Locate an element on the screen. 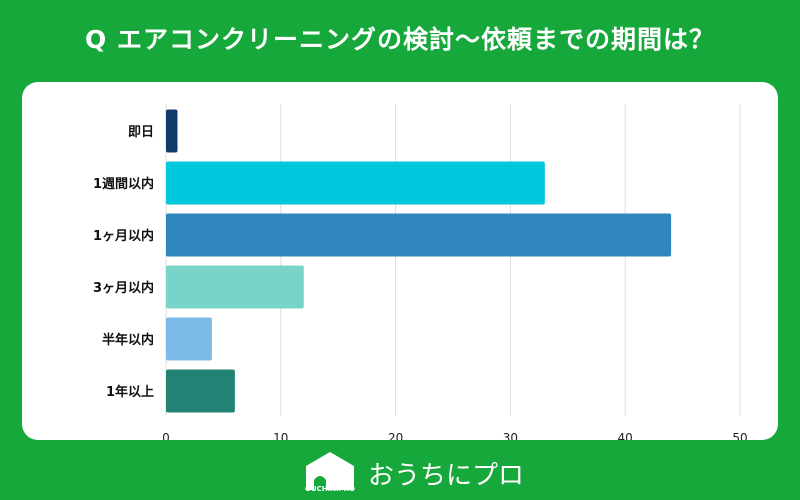 This screenshot has height=500, width=800. x-tick-label: 40 is located at coordinates (625, 435).